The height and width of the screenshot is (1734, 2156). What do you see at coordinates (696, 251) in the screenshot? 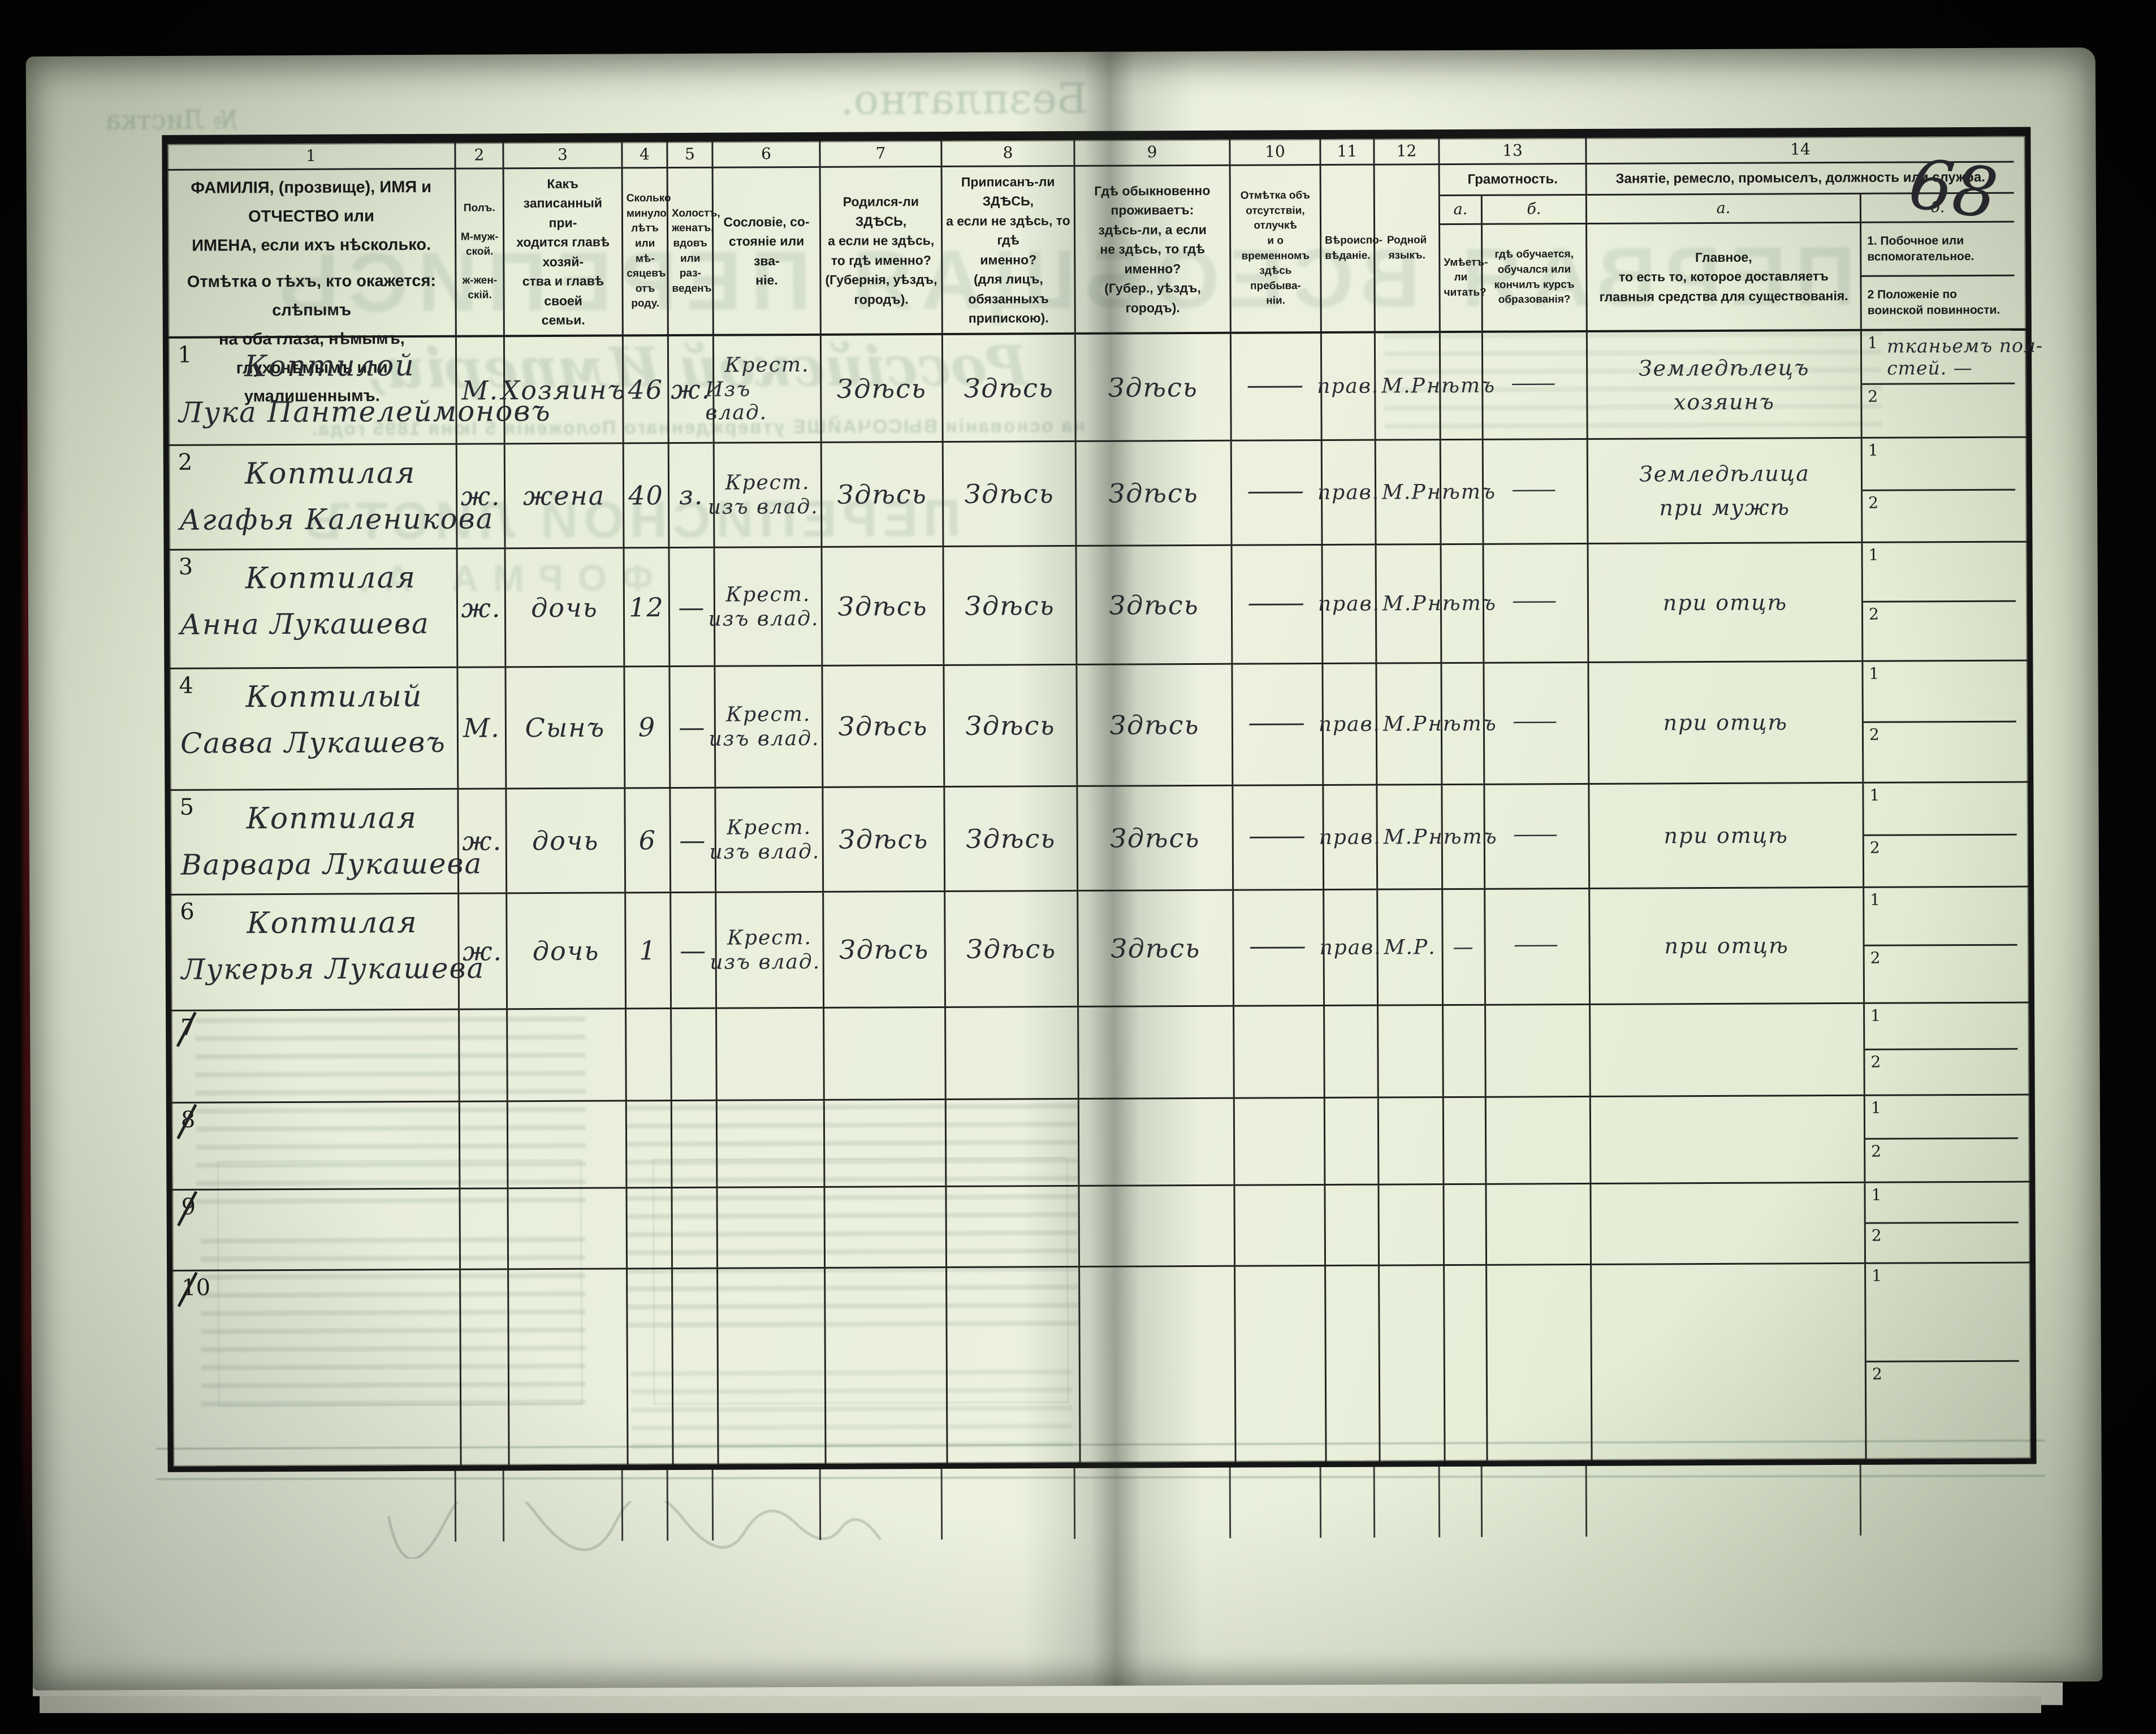
I see `column-5-text: Холостъ, женатъ, вдовъ или раз- веденъ.` at bounding box center [696, 251].